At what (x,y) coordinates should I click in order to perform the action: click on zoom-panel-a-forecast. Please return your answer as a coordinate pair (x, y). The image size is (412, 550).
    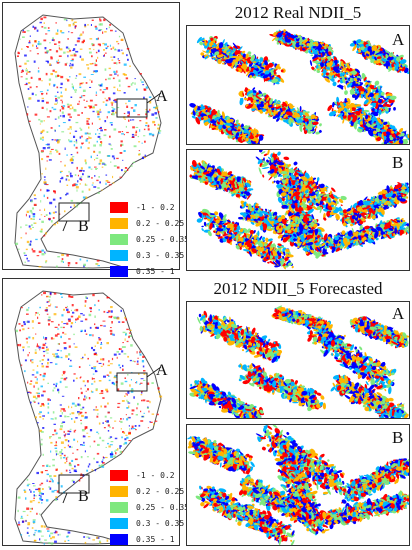
    Looking at the image, I should click on (298, 360).